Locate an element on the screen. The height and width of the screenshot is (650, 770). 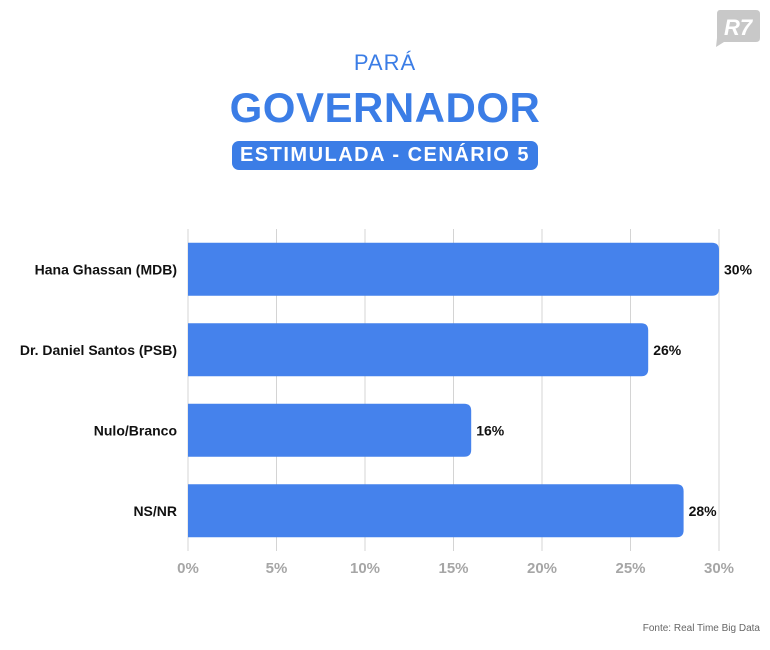
value-label: 28% is located at coordinates (703, 511).